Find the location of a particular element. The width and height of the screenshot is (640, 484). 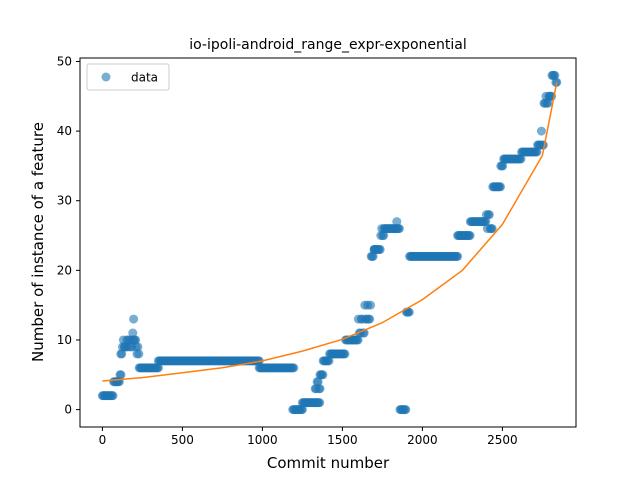

x-tick-label: 0 is located at coordinates (103, 440).